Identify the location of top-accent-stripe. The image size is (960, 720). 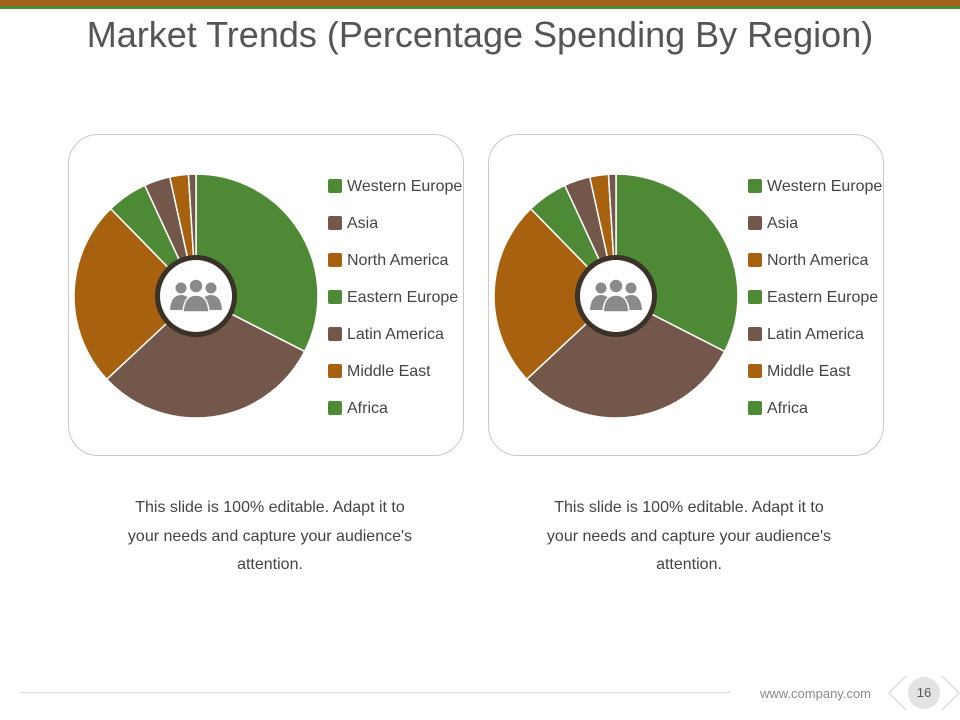
(480, 7).